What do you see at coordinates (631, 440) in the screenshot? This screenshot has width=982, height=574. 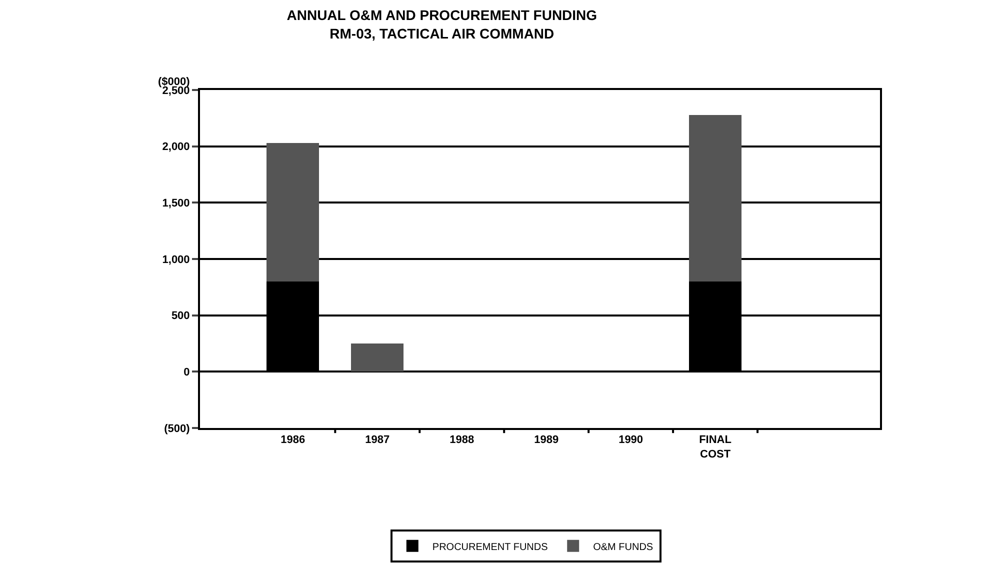 I see `x-tick-label: 1990` at bounding box center [631, 440].